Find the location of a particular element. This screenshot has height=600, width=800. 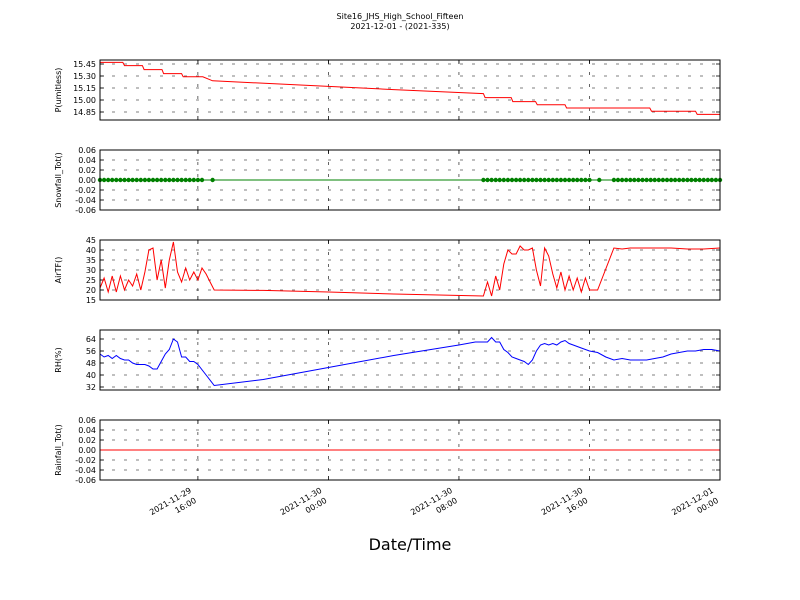

y-tick-label: 0.02 is located at coordinates (87, 170).